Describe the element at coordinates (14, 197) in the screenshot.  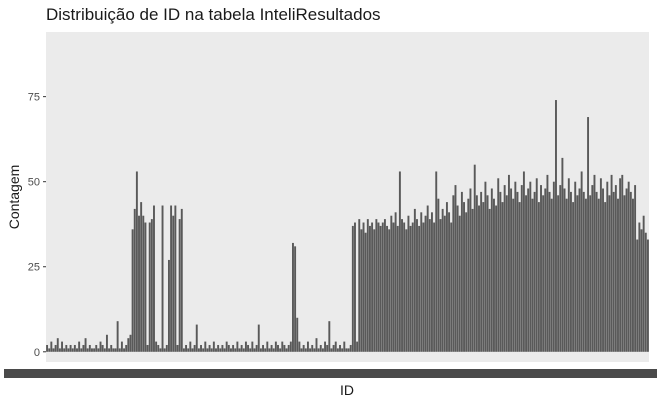
I see `y-axis-title: Contagem` at that location.